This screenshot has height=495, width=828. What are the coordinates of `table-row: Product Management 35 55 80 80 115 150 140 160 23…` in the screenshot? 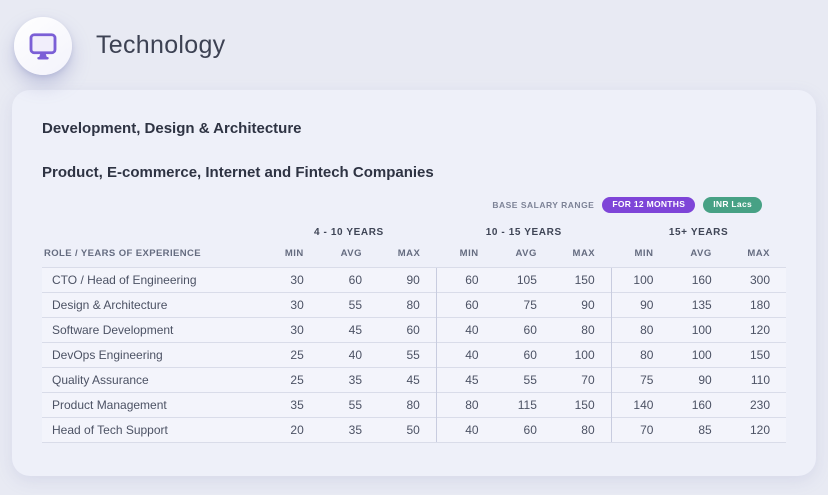 It's located at (414, 405).